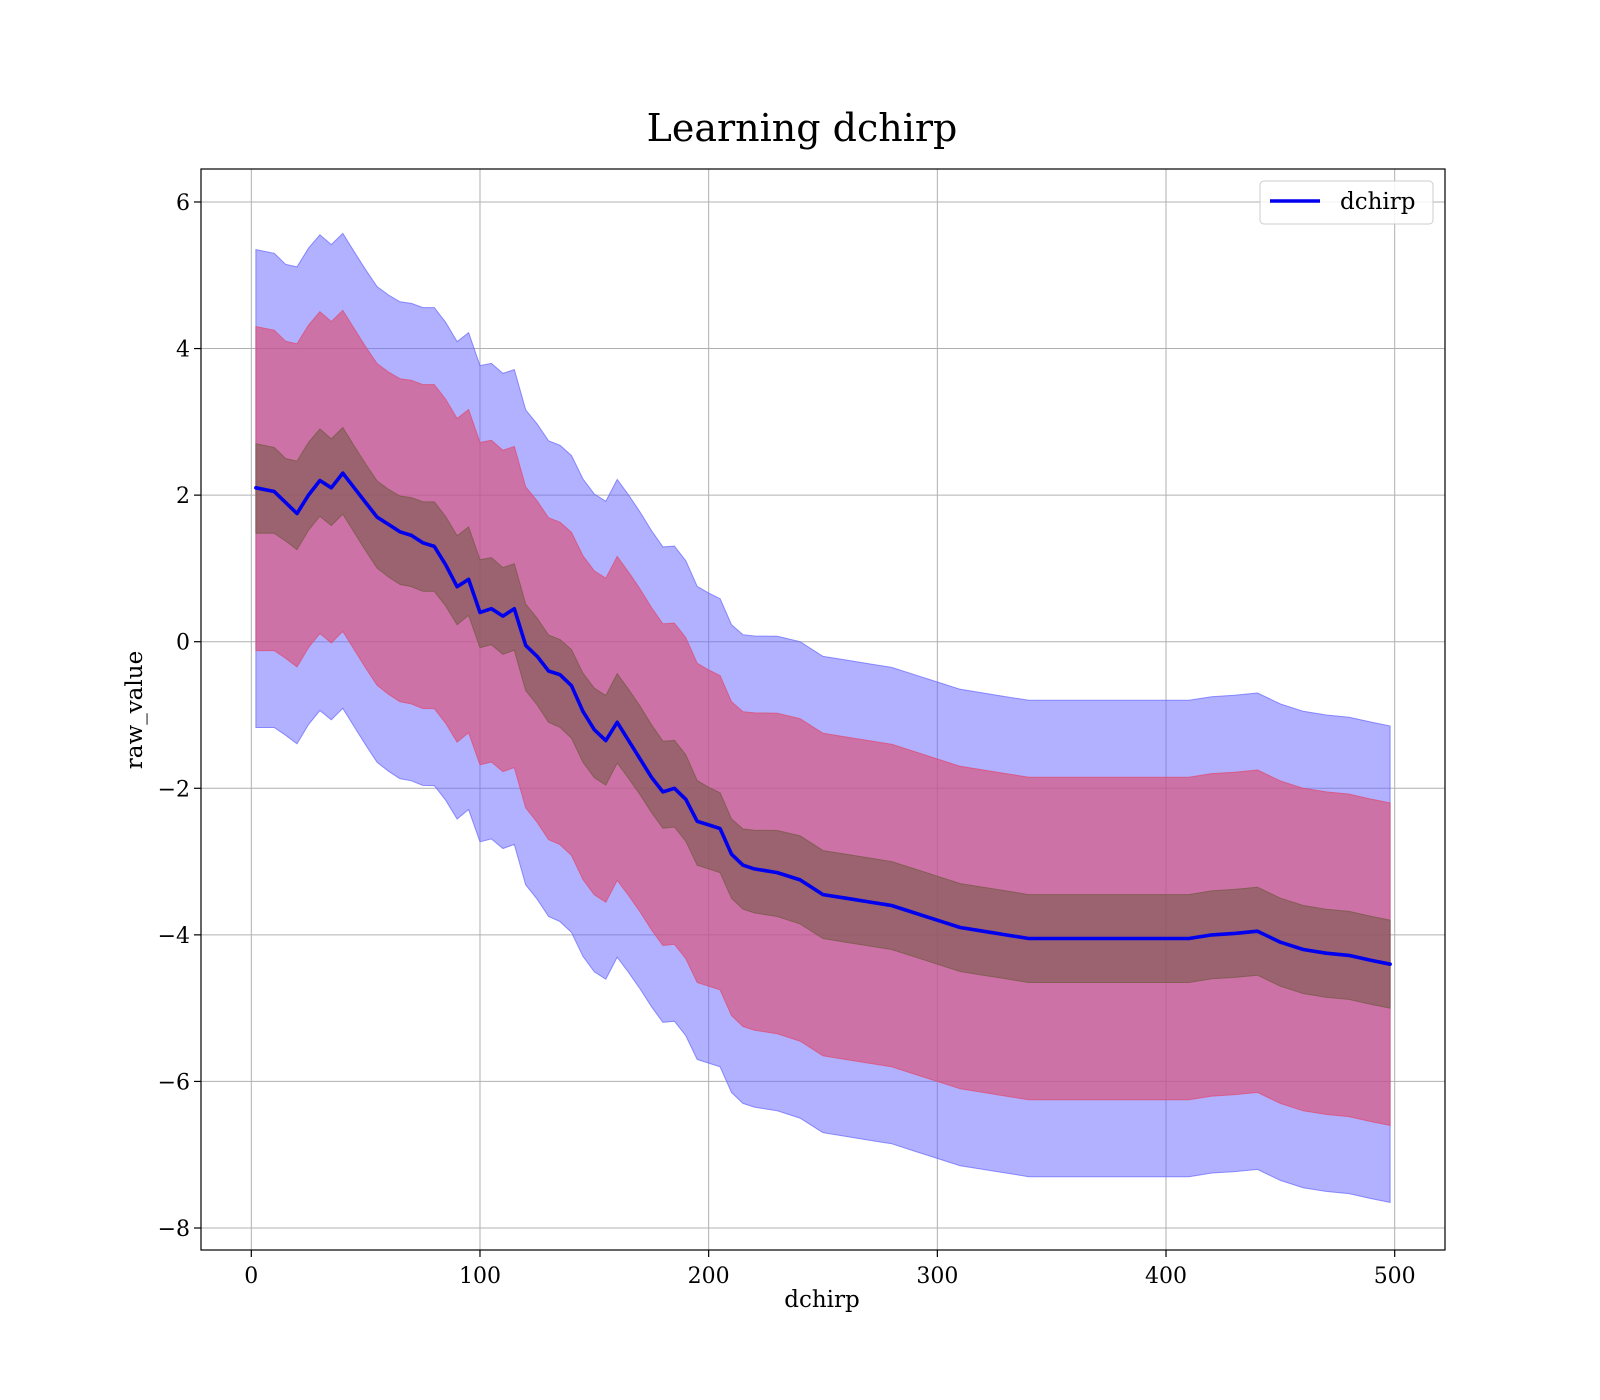  Describe the element at coordinates (174, 936) in the screenshot. I see `y-tick-label: −4` at that location.